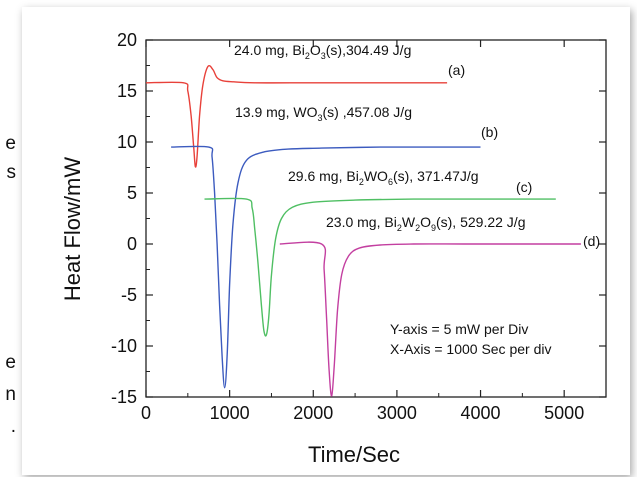 The width and height of the screenshot is (637, 477). What do you see at coordinates (383, 177) in the screenshot?
I see `annotation-c: 29.6 mg, Bi2WO6(s), 371.47J/g` at bounding box center [383, 177].